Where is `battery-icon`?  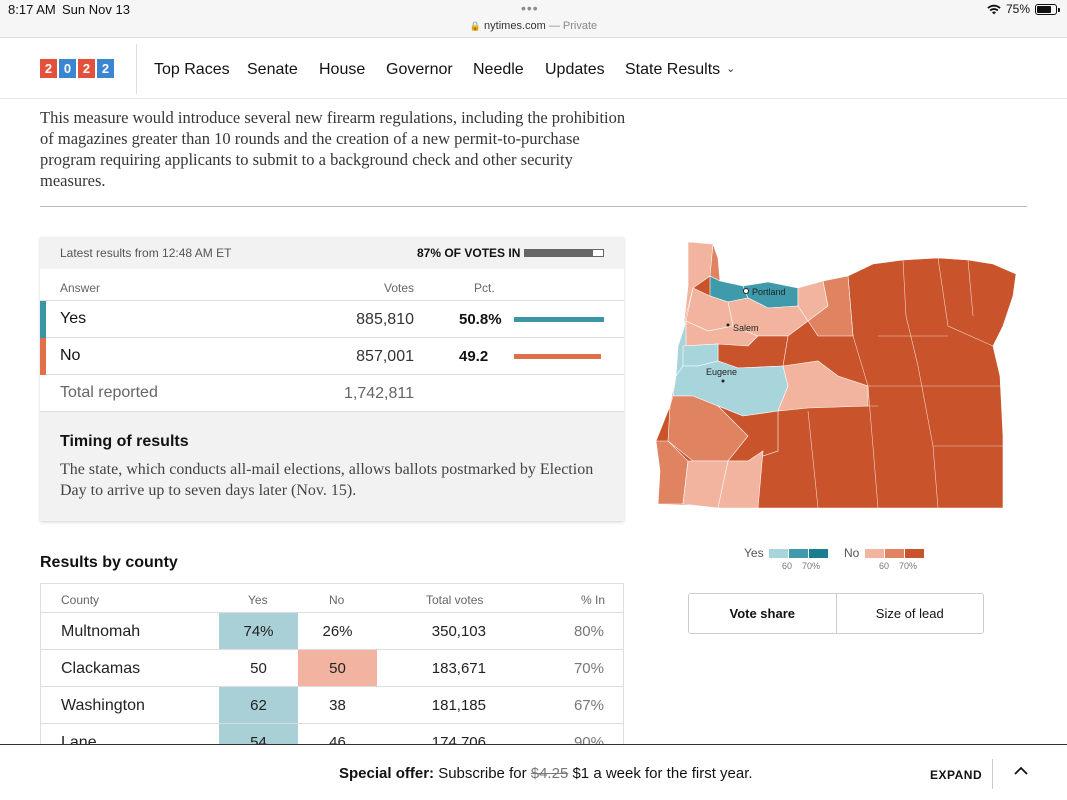
battery-icon is located at coordinates (1047, 9).